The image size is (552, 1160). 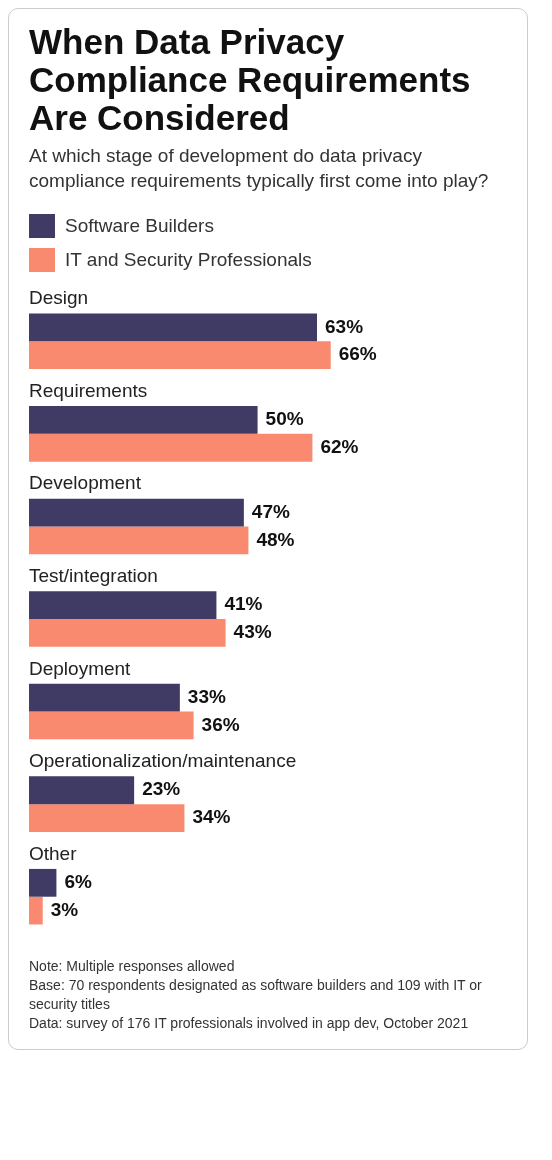 What do you see at coordinates (78, 882) in the screenshot?
I see `data-label: 6%` at bounding box center [78, 882].